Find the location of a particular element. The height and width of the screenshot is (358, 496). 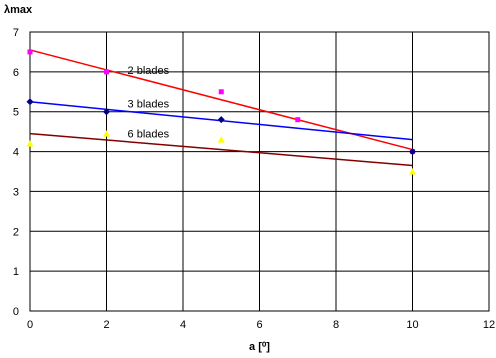

y-tick-label: 0 is located at coordinates (16, 312).